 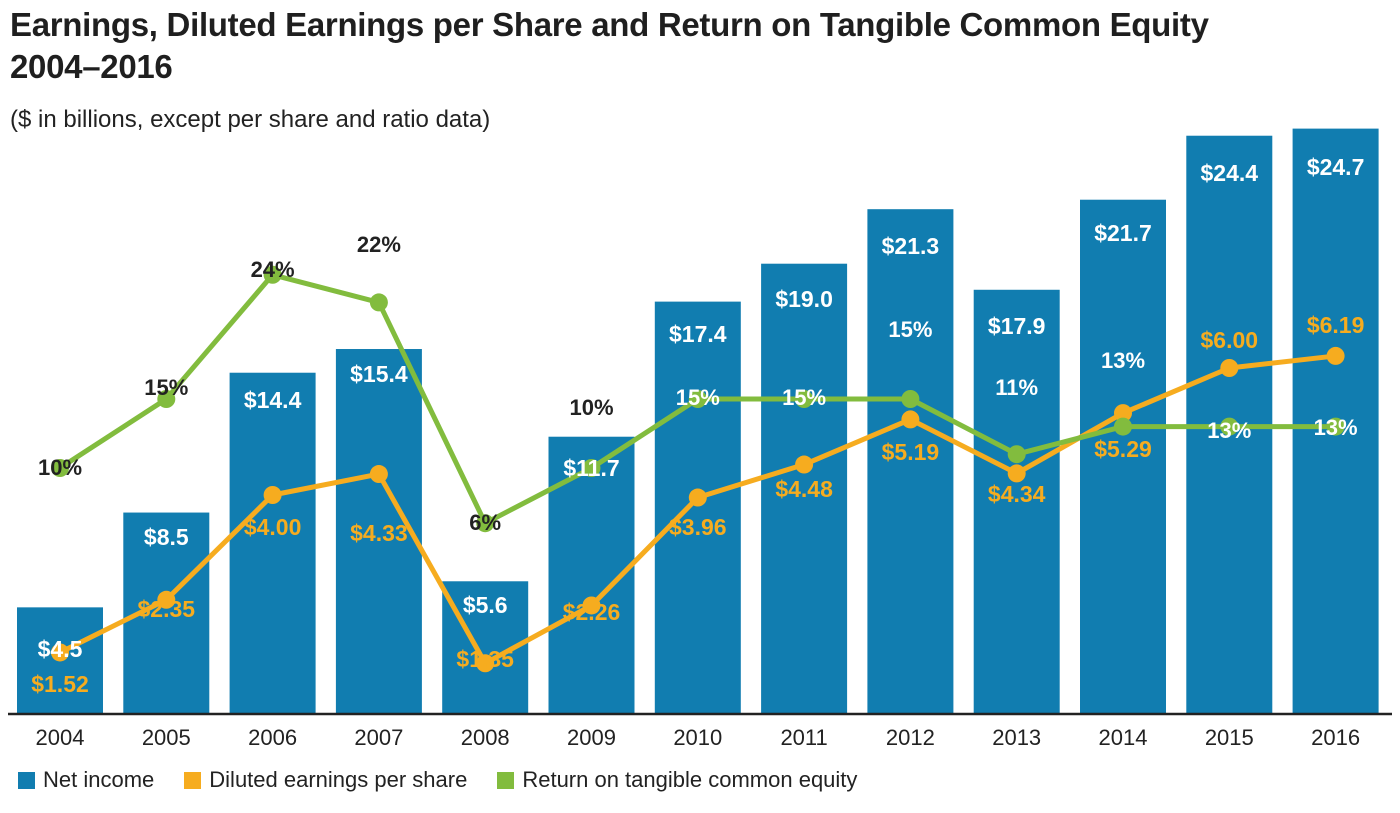 I want to click on bar-net-income-2012, so click(x=910, y=461).